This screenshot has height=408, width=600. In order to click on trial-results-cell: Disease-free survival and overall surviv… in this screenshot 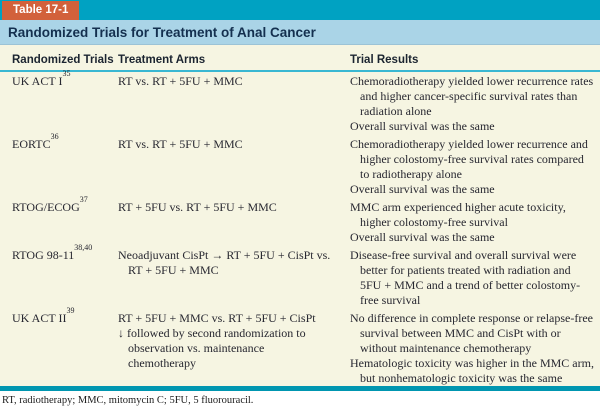, I will do `click(475, 278)`.